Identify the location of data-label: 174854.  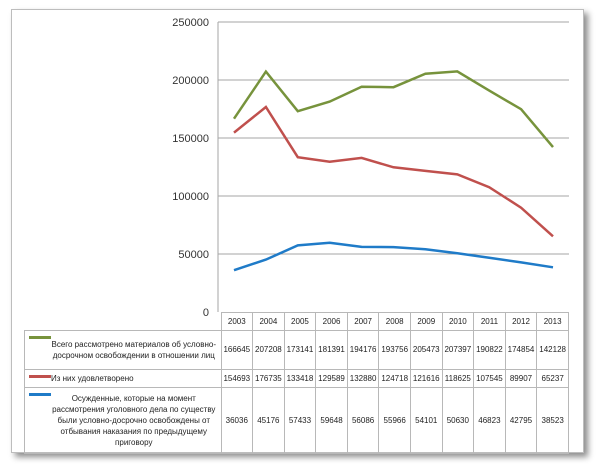
(521, 349).